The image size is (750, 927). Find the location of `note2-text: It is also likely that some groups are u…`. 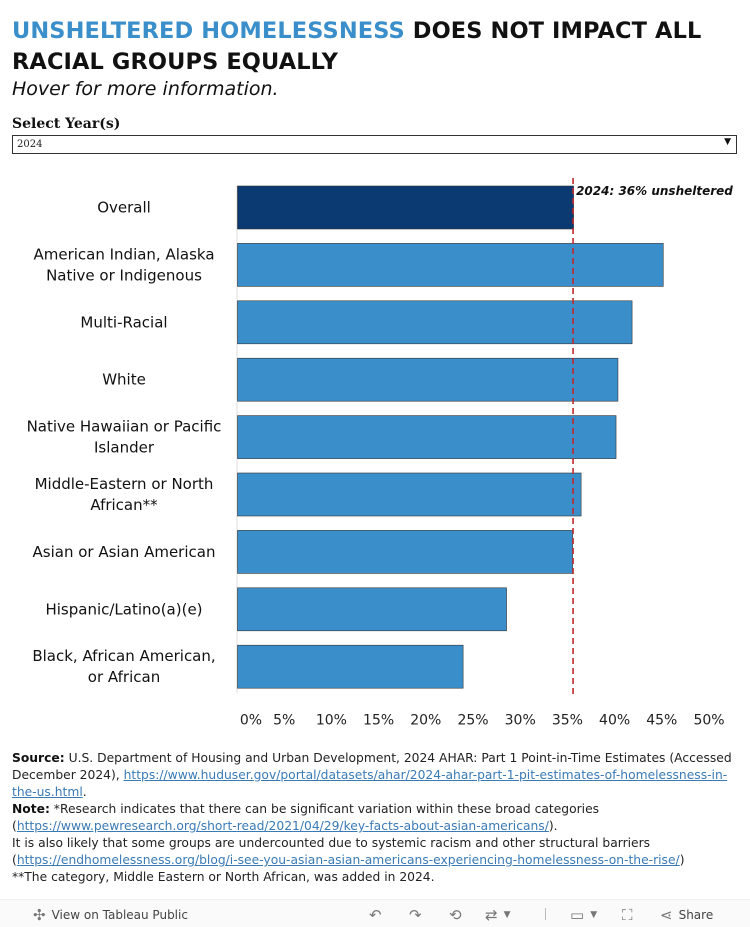

note2-text: It is also likely that some groups are u… is located at coordinates (331, 851).